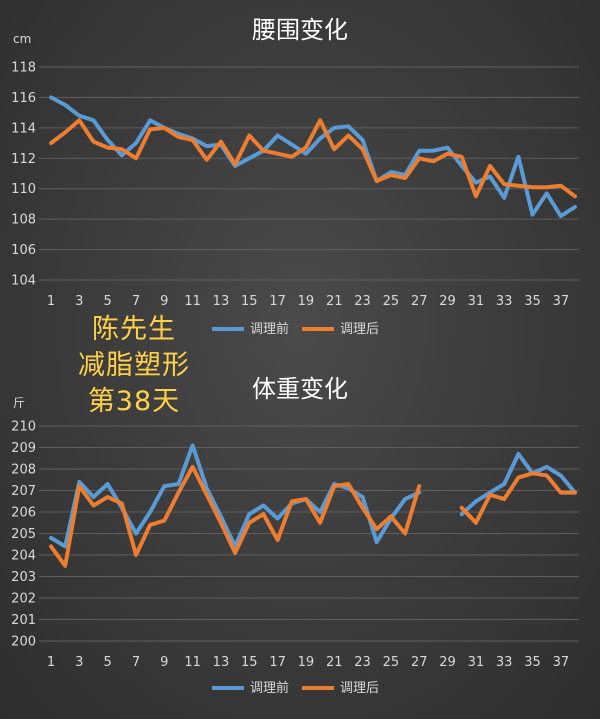 The width and height of the screenshot is (600, 719). Describe the element at coordinates (23, 599) in the screenshot. I see `y-tick-label: 202` at that location.